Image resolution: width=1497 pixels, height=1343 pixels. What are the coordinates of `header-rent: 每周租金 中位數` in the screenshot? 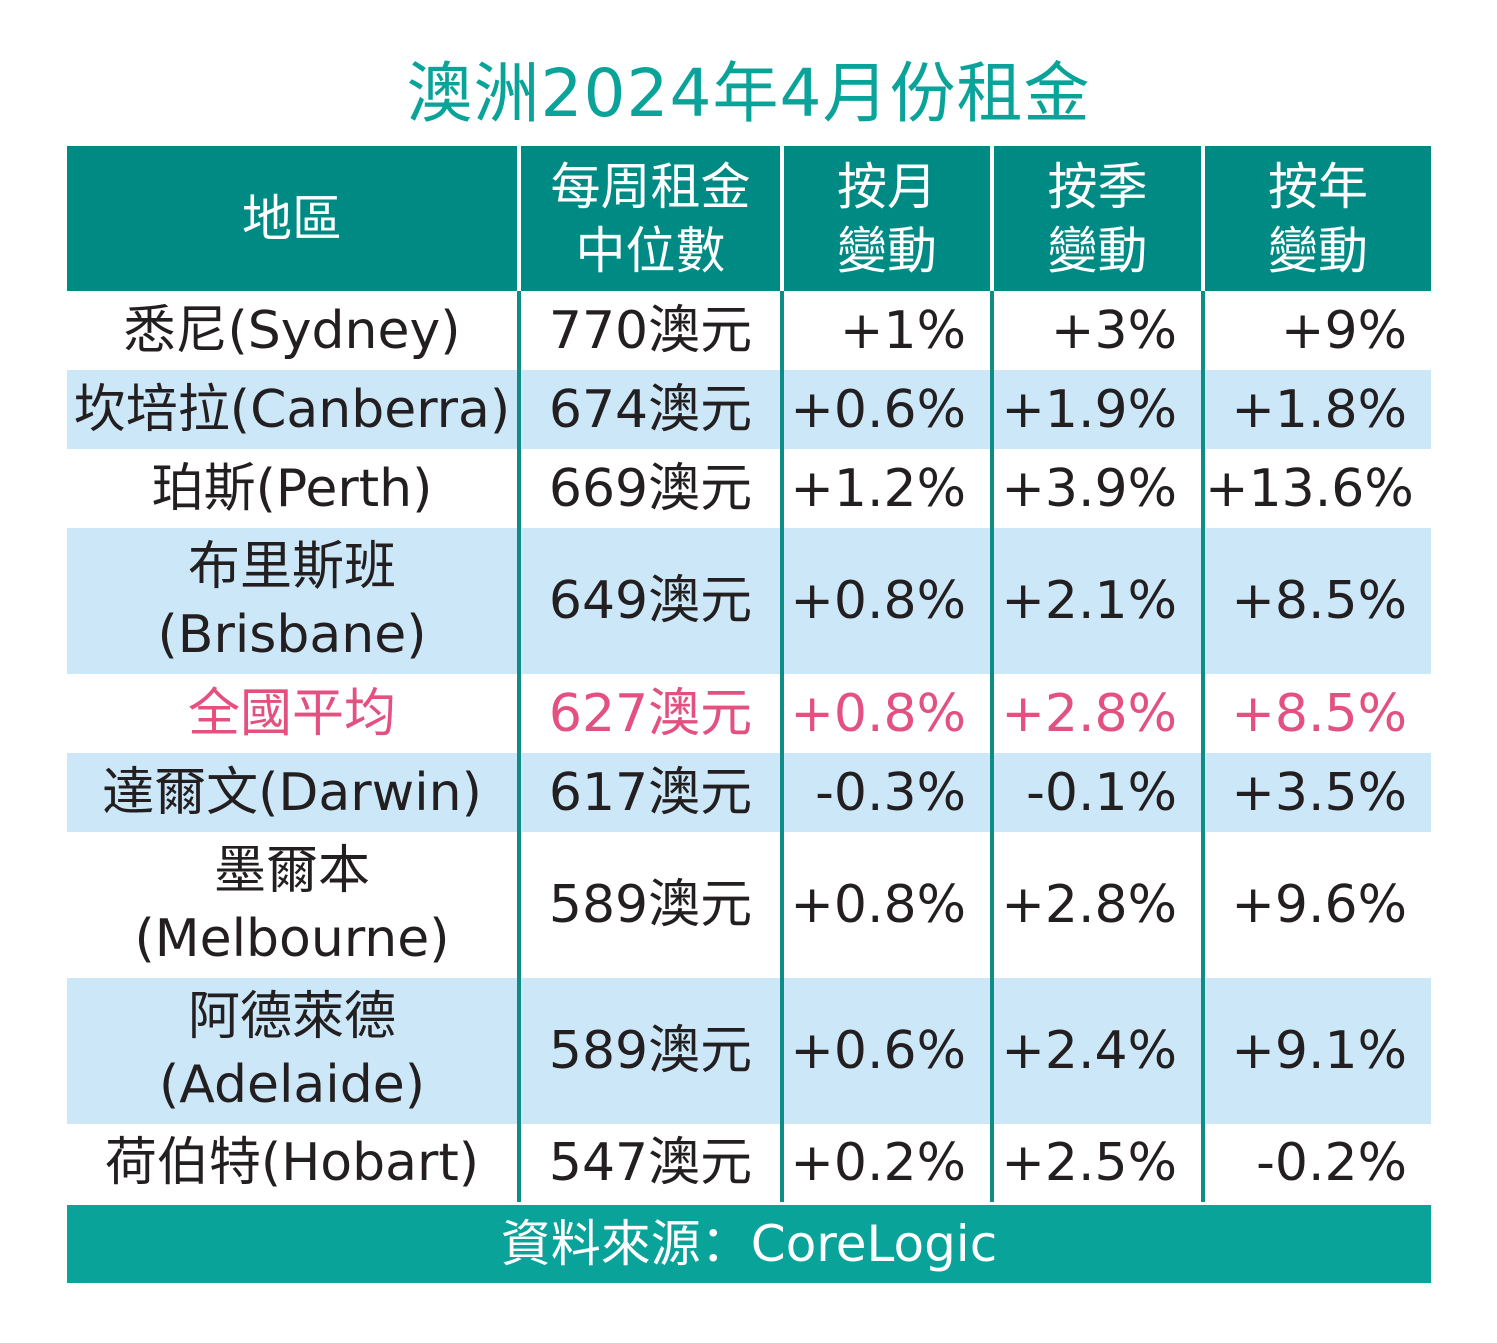 It's located at (649, 218).